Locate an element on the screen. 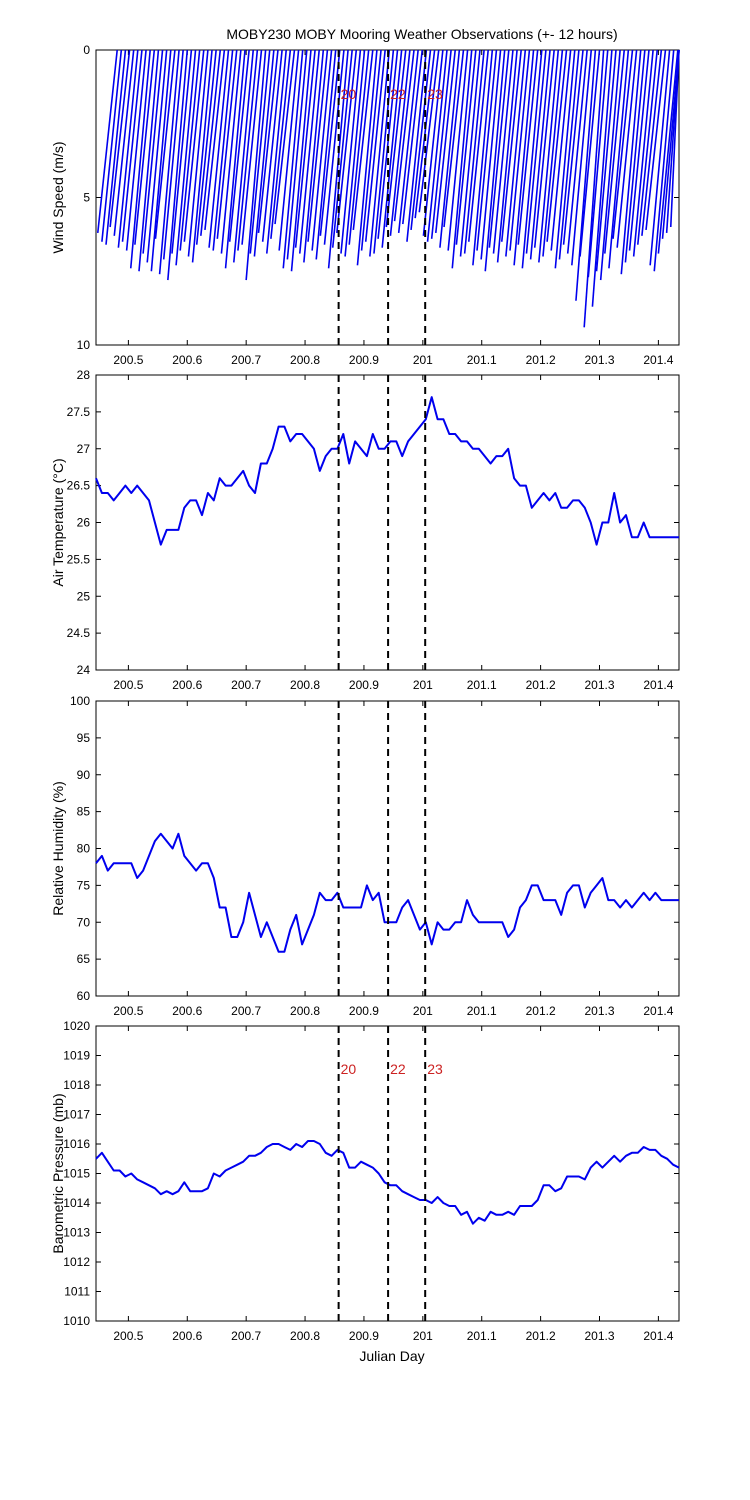 The image size is (750, 1500). barometric-pressure-y-axis-label: Barometric Pressure (mb) is located at coordinates (58, 1173).